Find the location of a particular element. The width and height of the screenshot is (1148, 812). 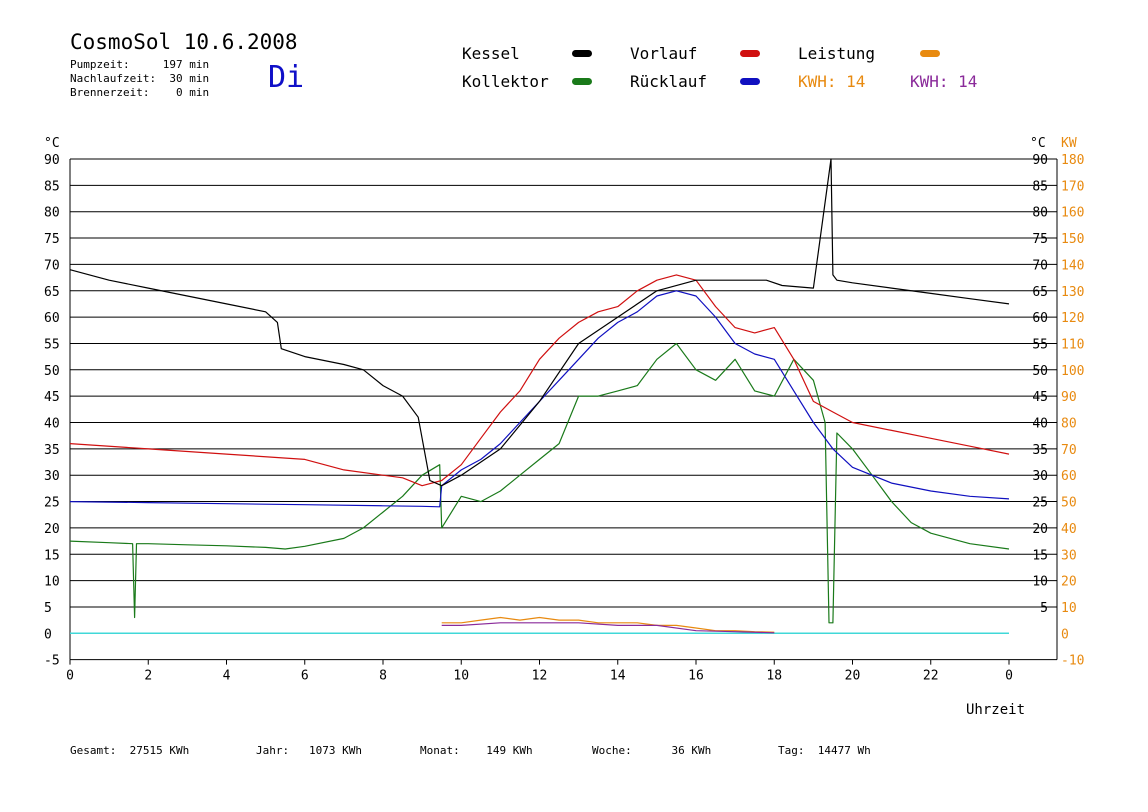

right-y-tick-label: 15 is located at coordinates (1040, 555).